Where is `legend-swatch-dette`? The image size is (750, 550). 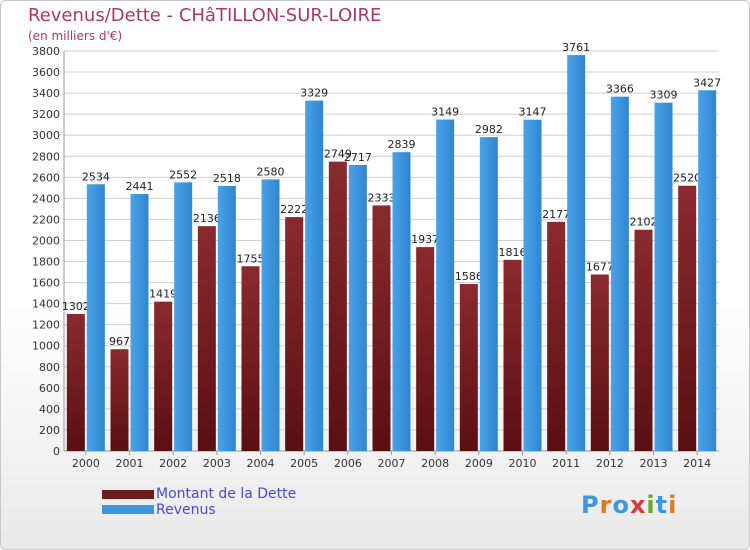 legend-swatch-dette is located at coordinates (128, 494).